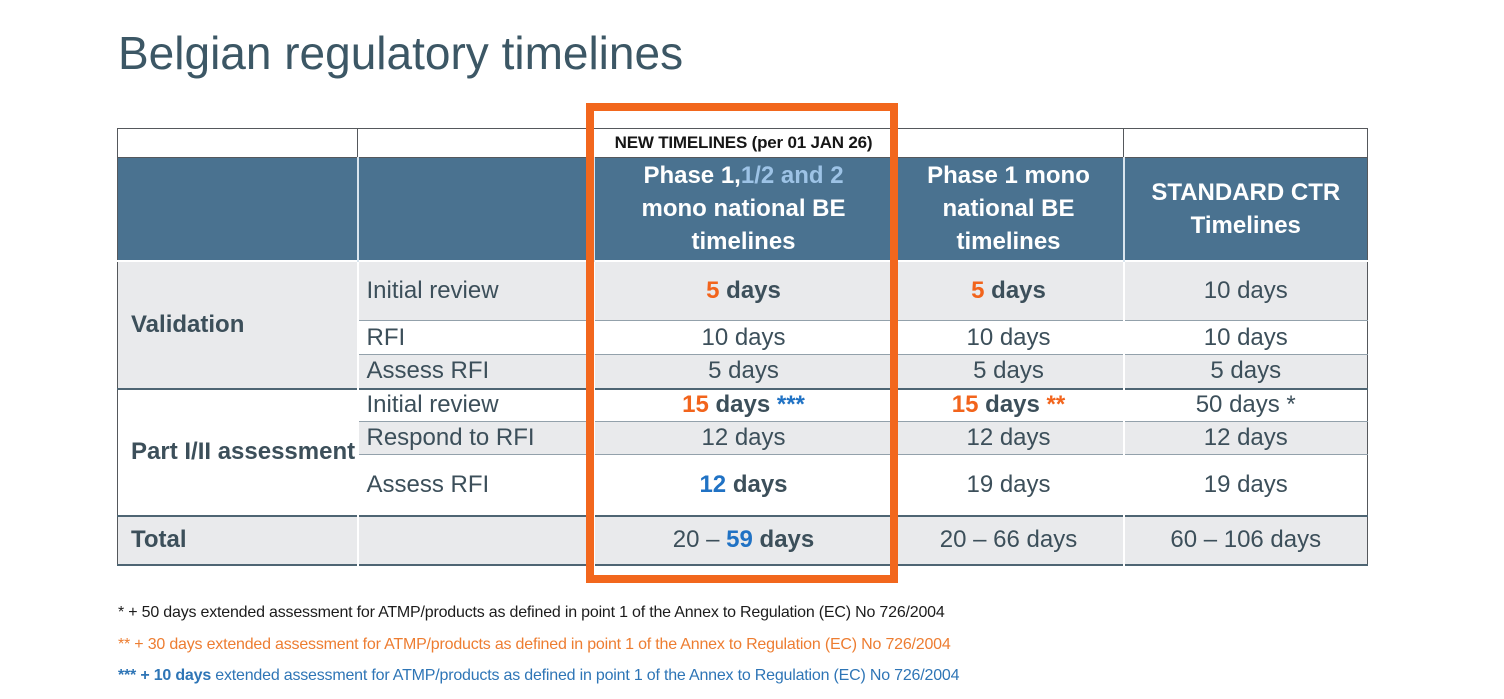 This screenshot has width=1504, height=699. What do you see at coordinates (167, 675) in the screenshot?
I see `footnote-3-lead: *** + 10 days` at bounding box center [167, 675].